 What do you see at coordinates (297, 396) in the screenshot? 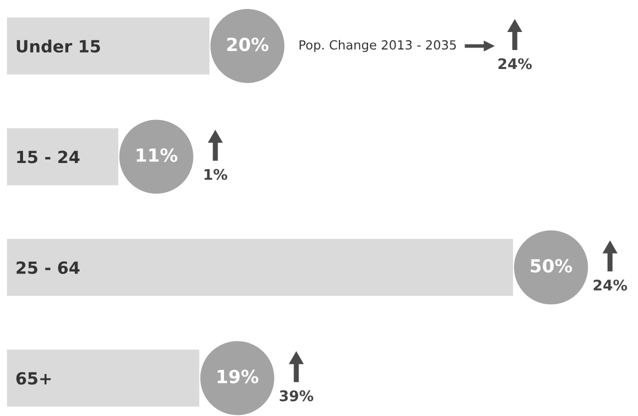
I see `annotation: 39%` at bounding box center [297, 396].